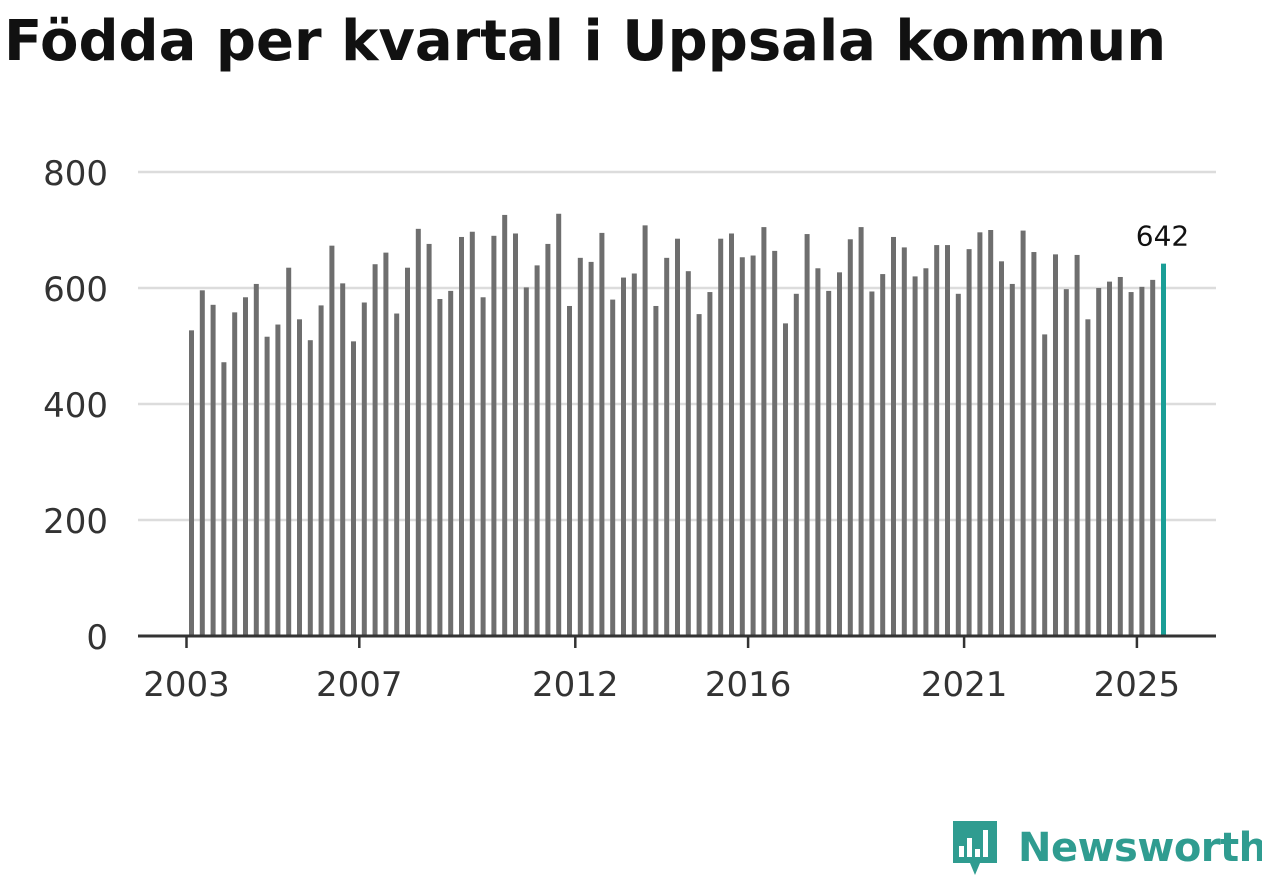 The image size is (1262, 879). Describe the element at coordinates (75, 522) in the screenshot. I see `y-tick-label: 200` at that location.